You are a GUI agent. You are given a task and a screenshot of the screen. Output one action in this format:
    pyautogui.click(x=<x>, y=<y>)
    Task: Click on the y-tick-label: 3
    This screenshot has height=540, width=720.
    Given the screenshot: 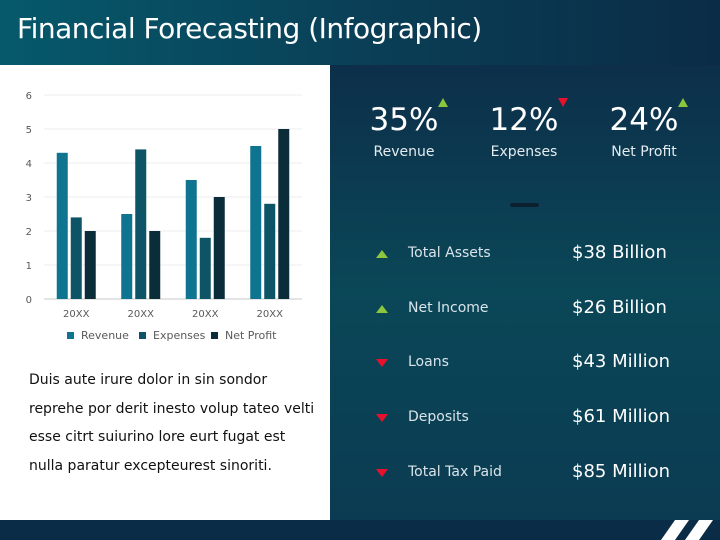 What is the action you would take?
    pyautogui.click(x=29, y=198)
    